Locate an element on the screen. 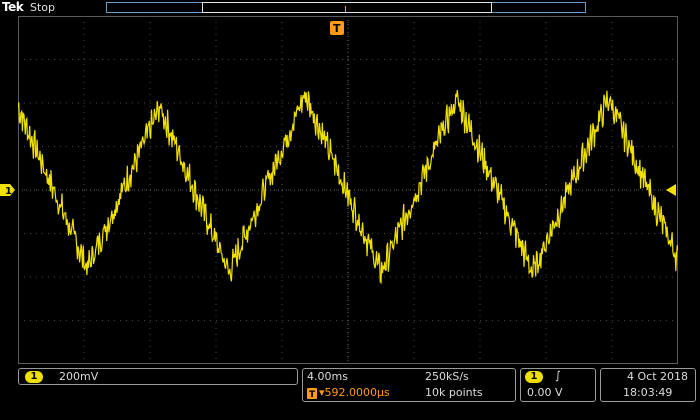  channel-1-badge: 1 is located at coordinates (34, 377).